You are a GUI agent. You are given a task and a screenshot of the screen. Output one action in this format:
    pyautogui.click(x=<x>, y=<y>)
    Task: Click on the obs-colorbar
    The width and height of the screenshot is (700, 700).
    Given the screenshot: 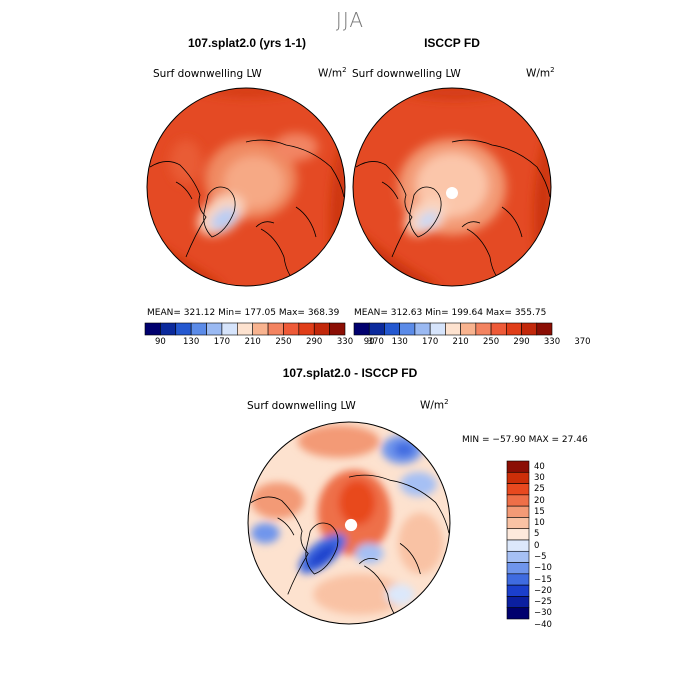 What is the action you would take?
    pyautogui.click(x=453, y=329)
    